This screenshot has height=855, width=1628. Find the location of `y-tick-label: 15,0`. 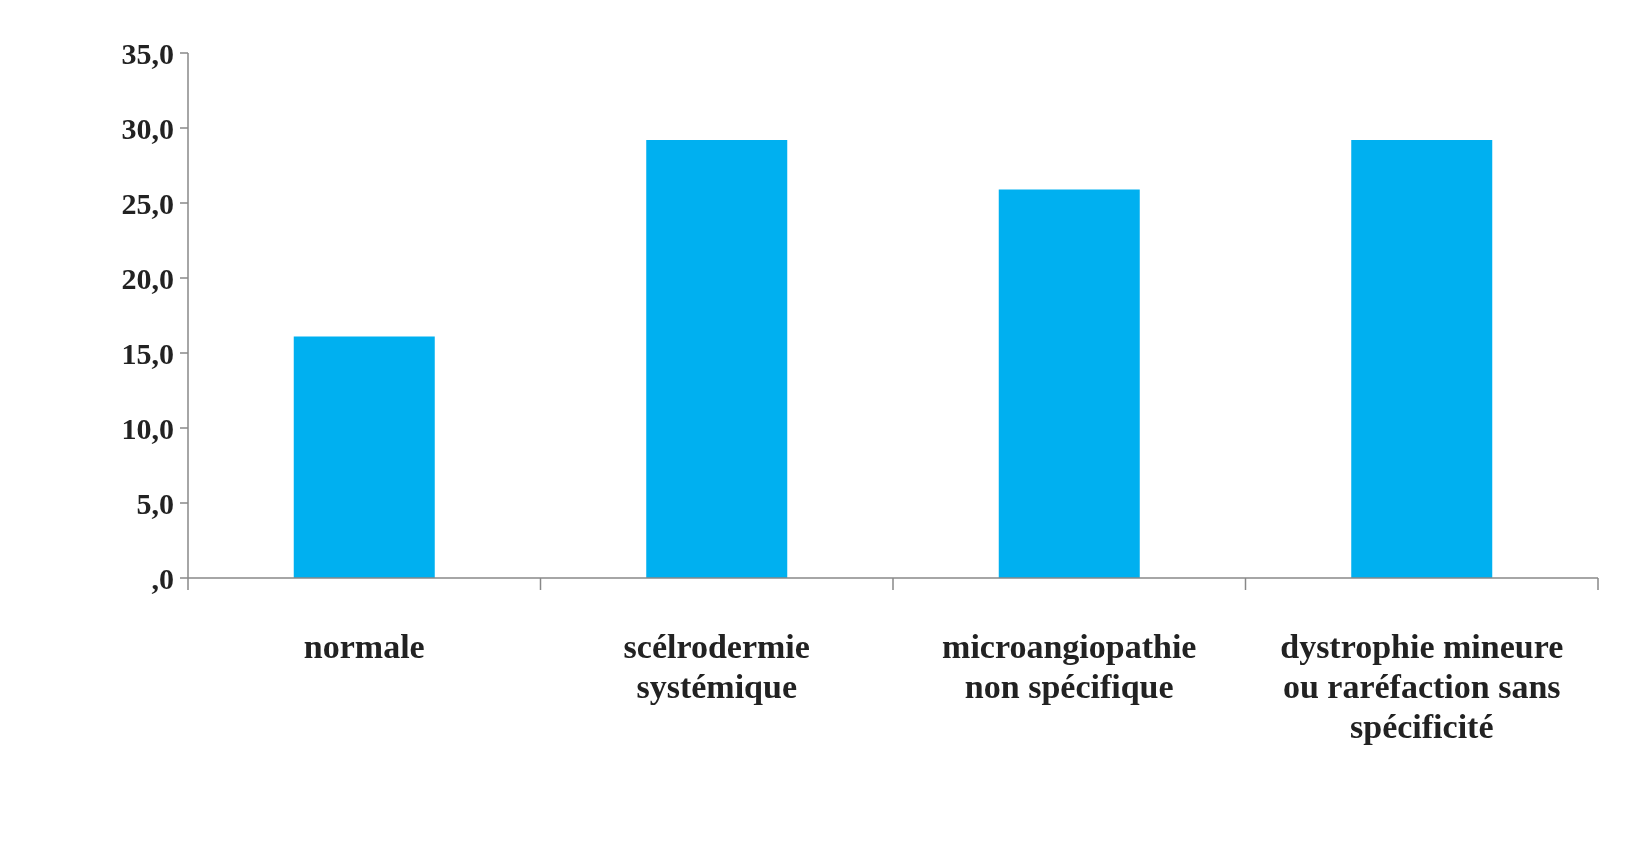

y-tick-label: 15,0 is located at coordinates (147, 353).